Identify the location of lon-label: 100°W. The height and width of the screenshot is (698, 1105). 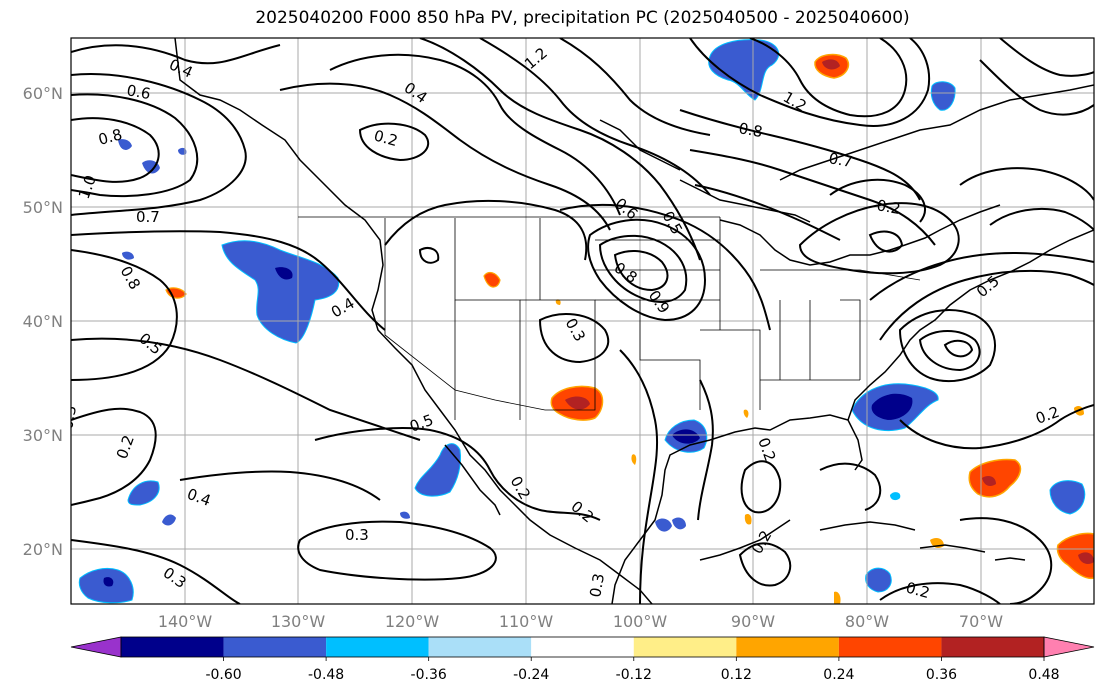
(640, 621).